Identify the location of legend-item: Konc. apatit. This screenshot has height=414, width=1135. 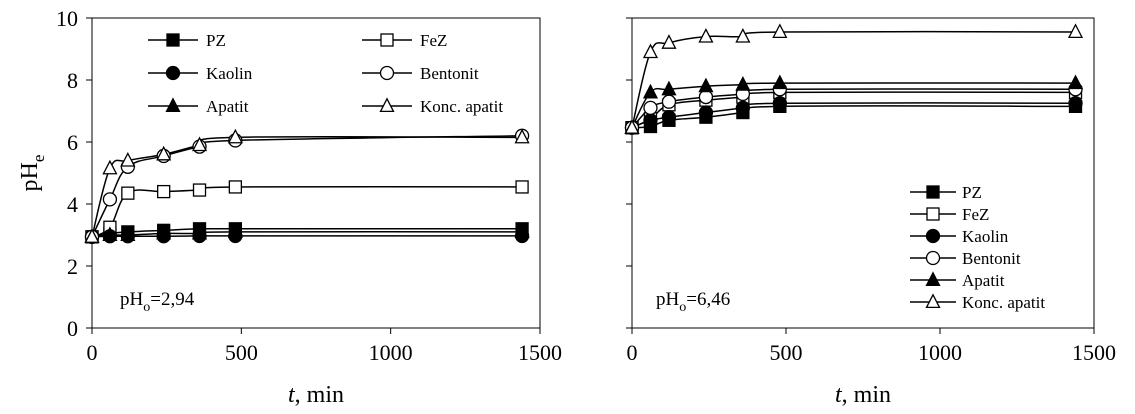
(977, 302).